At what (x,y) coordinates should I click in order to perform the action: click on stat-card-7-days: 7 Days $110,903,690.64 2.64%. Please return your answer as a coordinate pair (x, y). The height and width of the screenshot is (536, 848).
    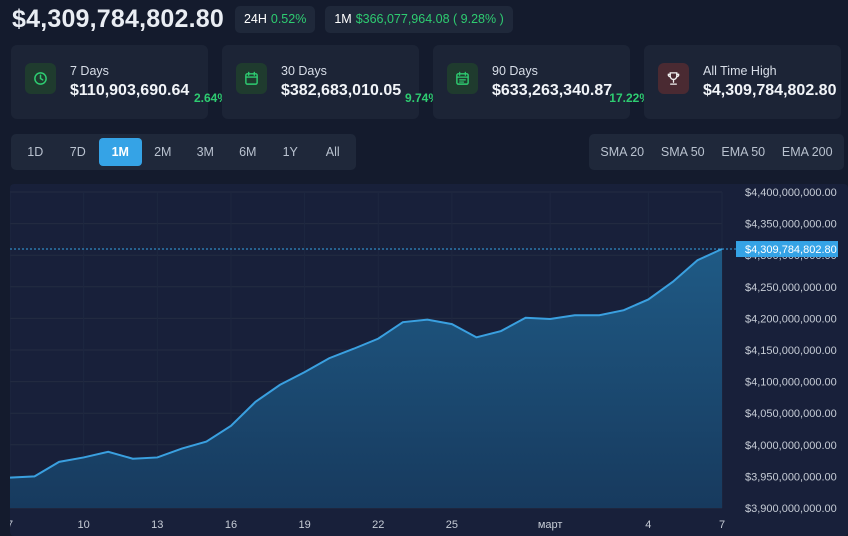
    Looking at the image, I should click on (119, 82).